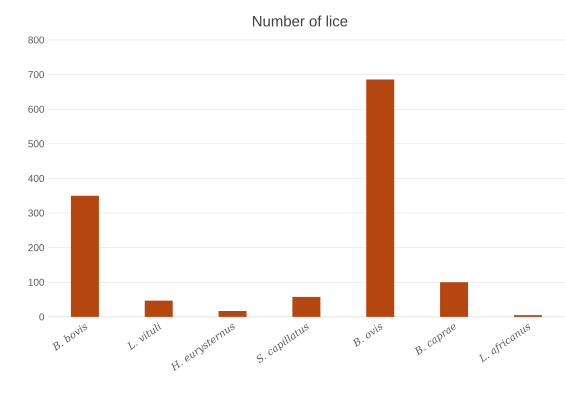  I want to click on chart-title: Number of lice, so click(300, 21).